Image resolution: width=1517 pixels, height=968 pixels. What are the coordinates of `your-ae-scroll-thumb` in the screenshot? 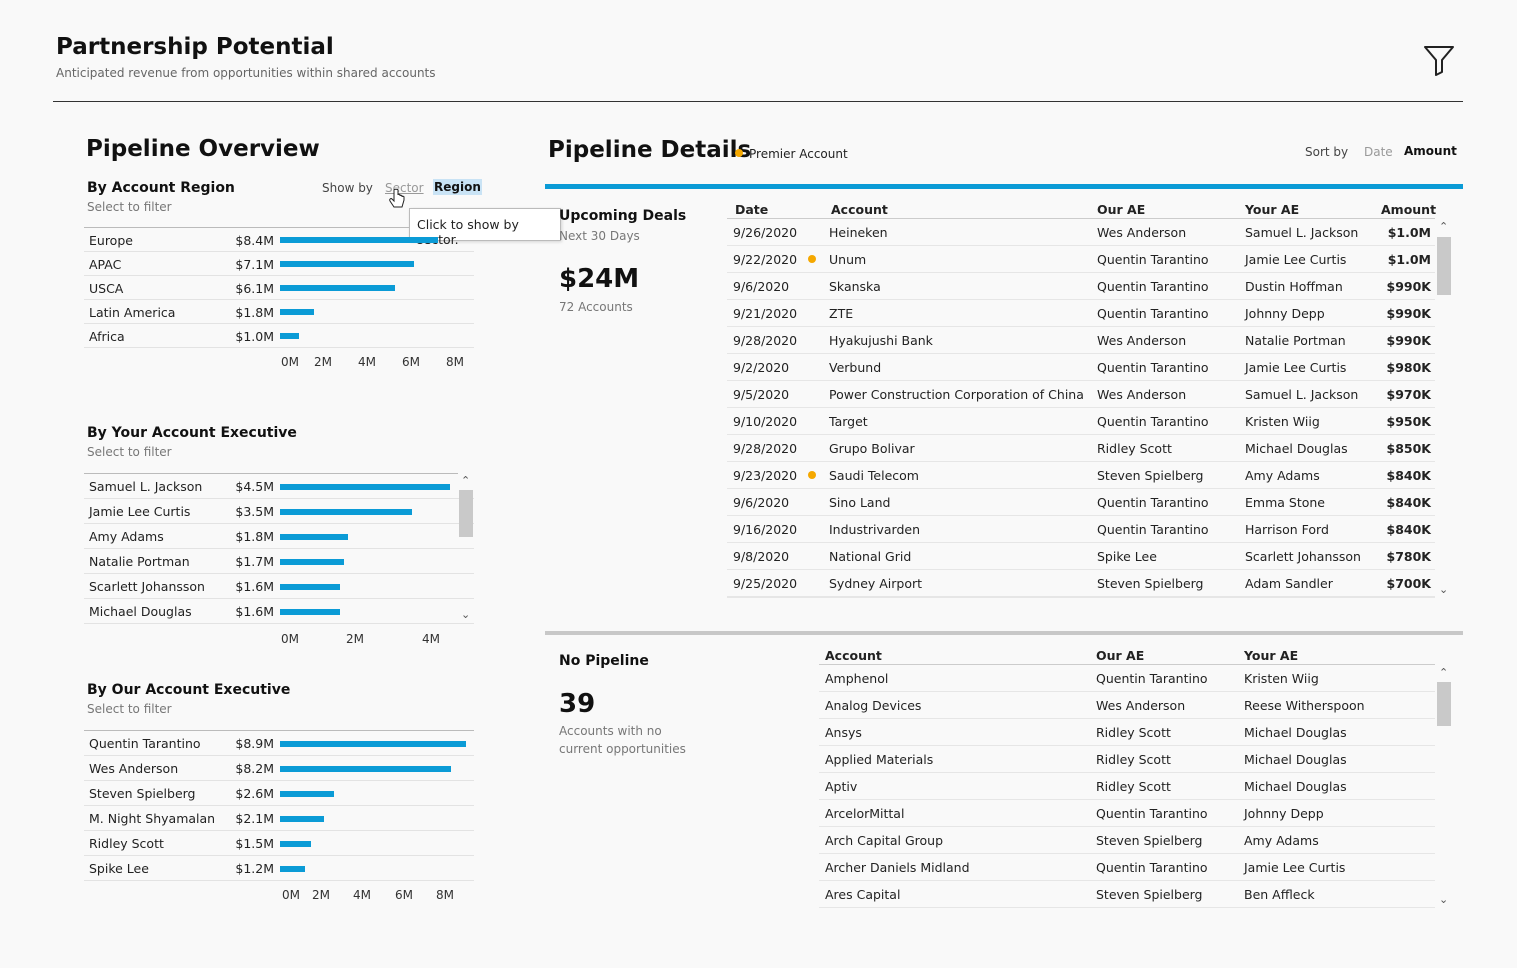 It's located at (466, 513).